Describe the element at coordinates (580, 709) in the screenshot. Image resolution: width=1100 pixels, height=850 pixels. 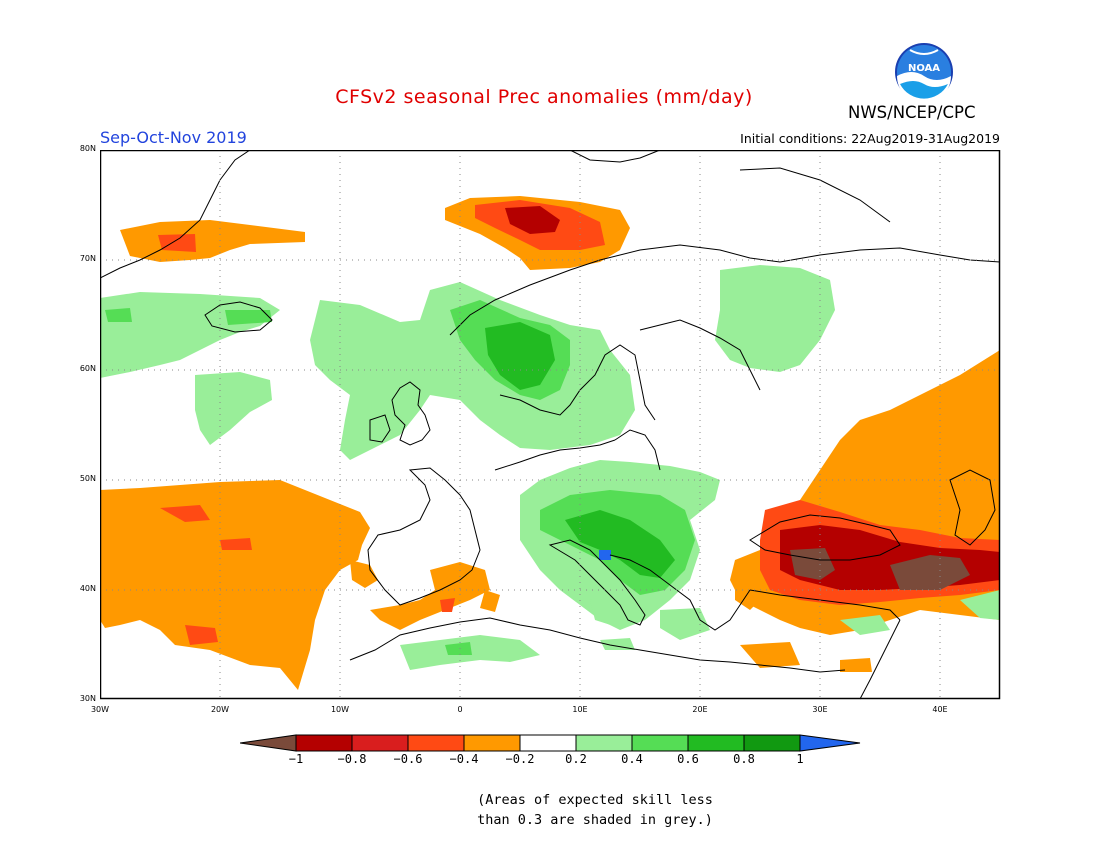
I see `lon-label-10e: 10E` at that location.